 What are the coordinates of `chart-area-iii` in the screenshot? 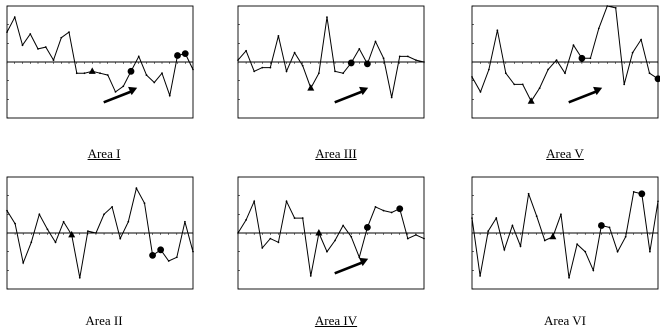 It's located at (331, 62).